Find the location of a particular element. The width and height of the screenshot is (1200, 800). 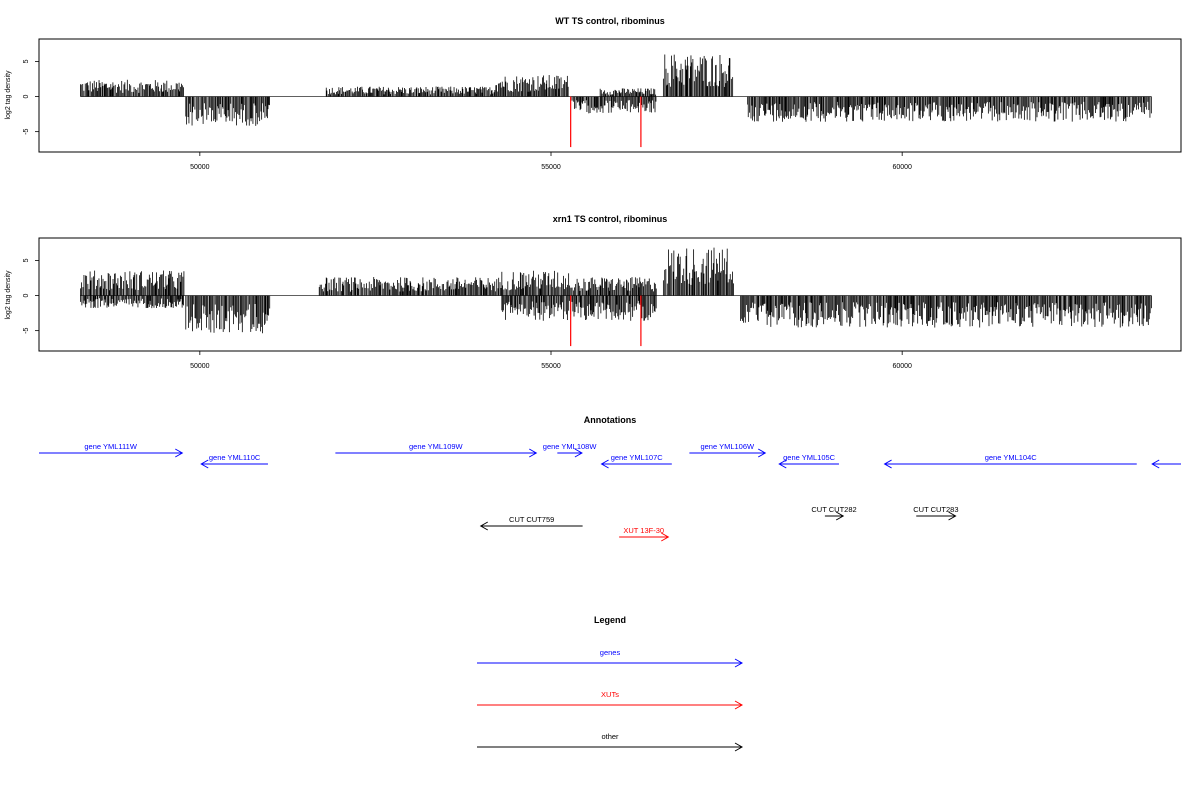

wt-y-axis-label: log2 tag density is located at coordinates (8, 95).